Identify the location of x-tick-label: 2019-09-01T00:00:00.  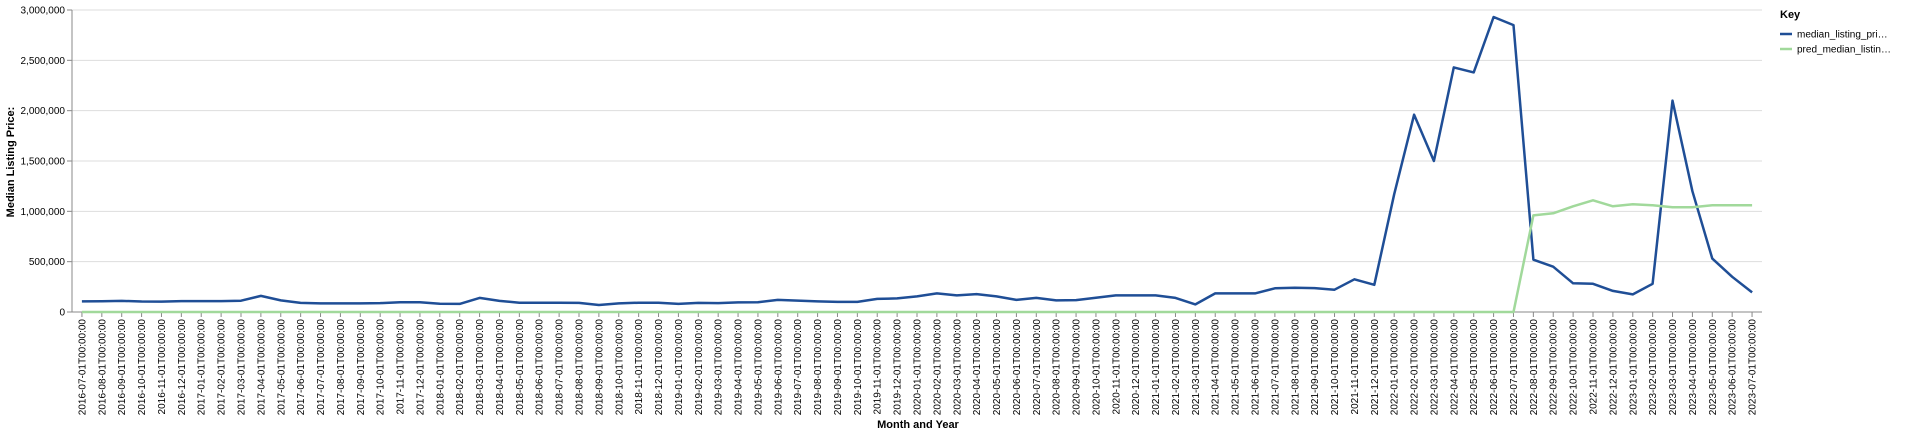
(838, 367).